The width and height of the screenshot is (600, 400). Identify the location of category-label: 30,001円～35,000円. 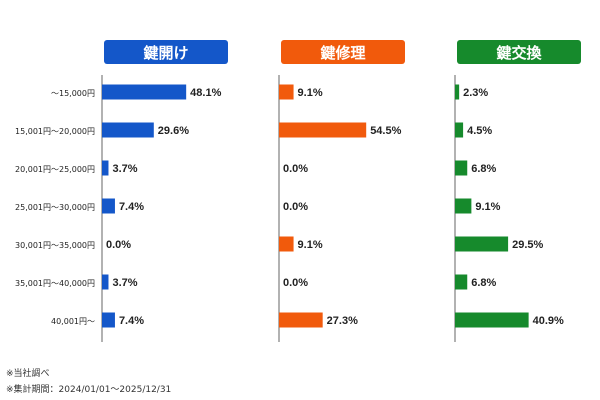
(55, 245).